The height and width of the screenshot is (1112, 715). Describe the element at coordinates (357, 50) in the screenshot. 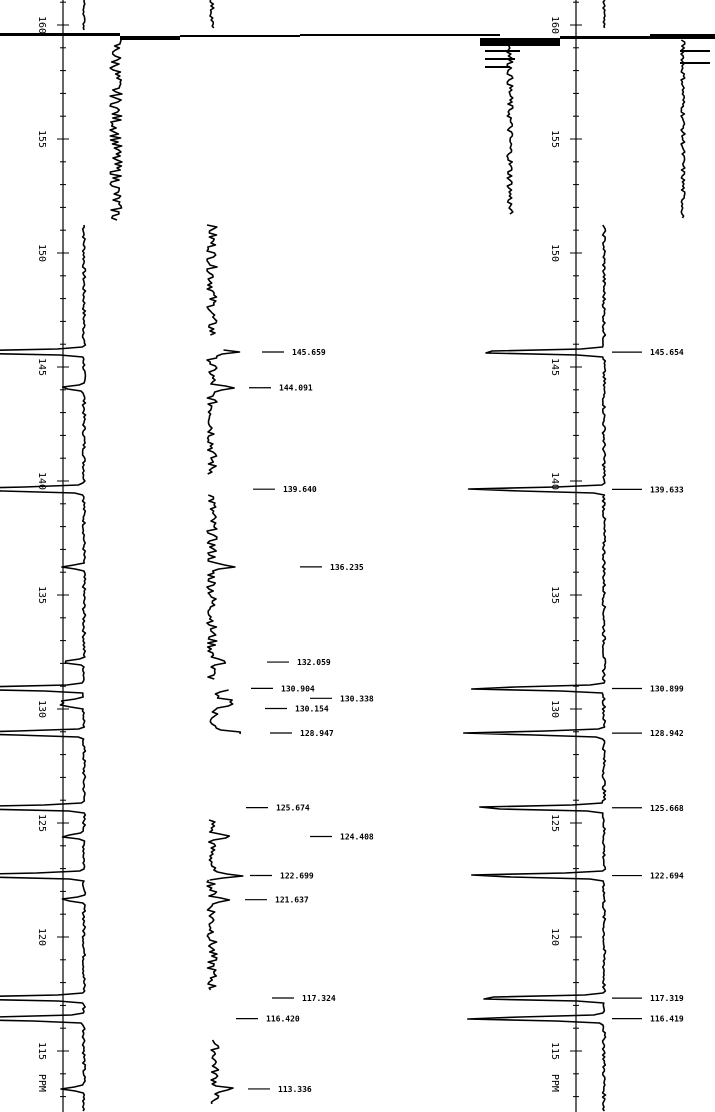

I see `top-noise-band` at that location.